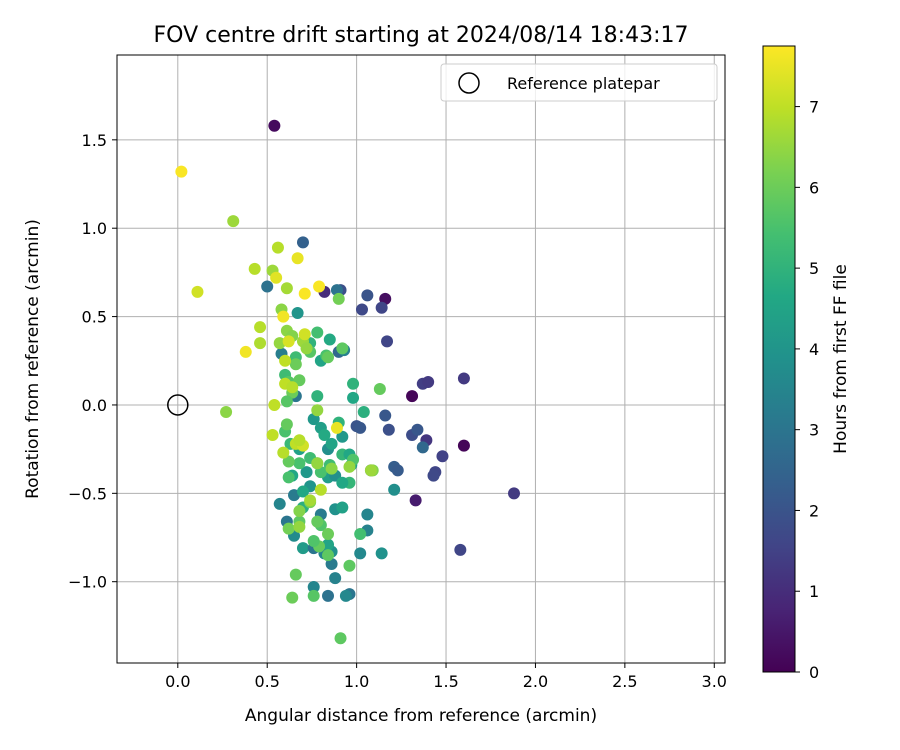 This screenshot has width=900, height=750. Describe the element at coordinates (469, 83) in the screenshot. I see `reference-circle-icon` at that location.